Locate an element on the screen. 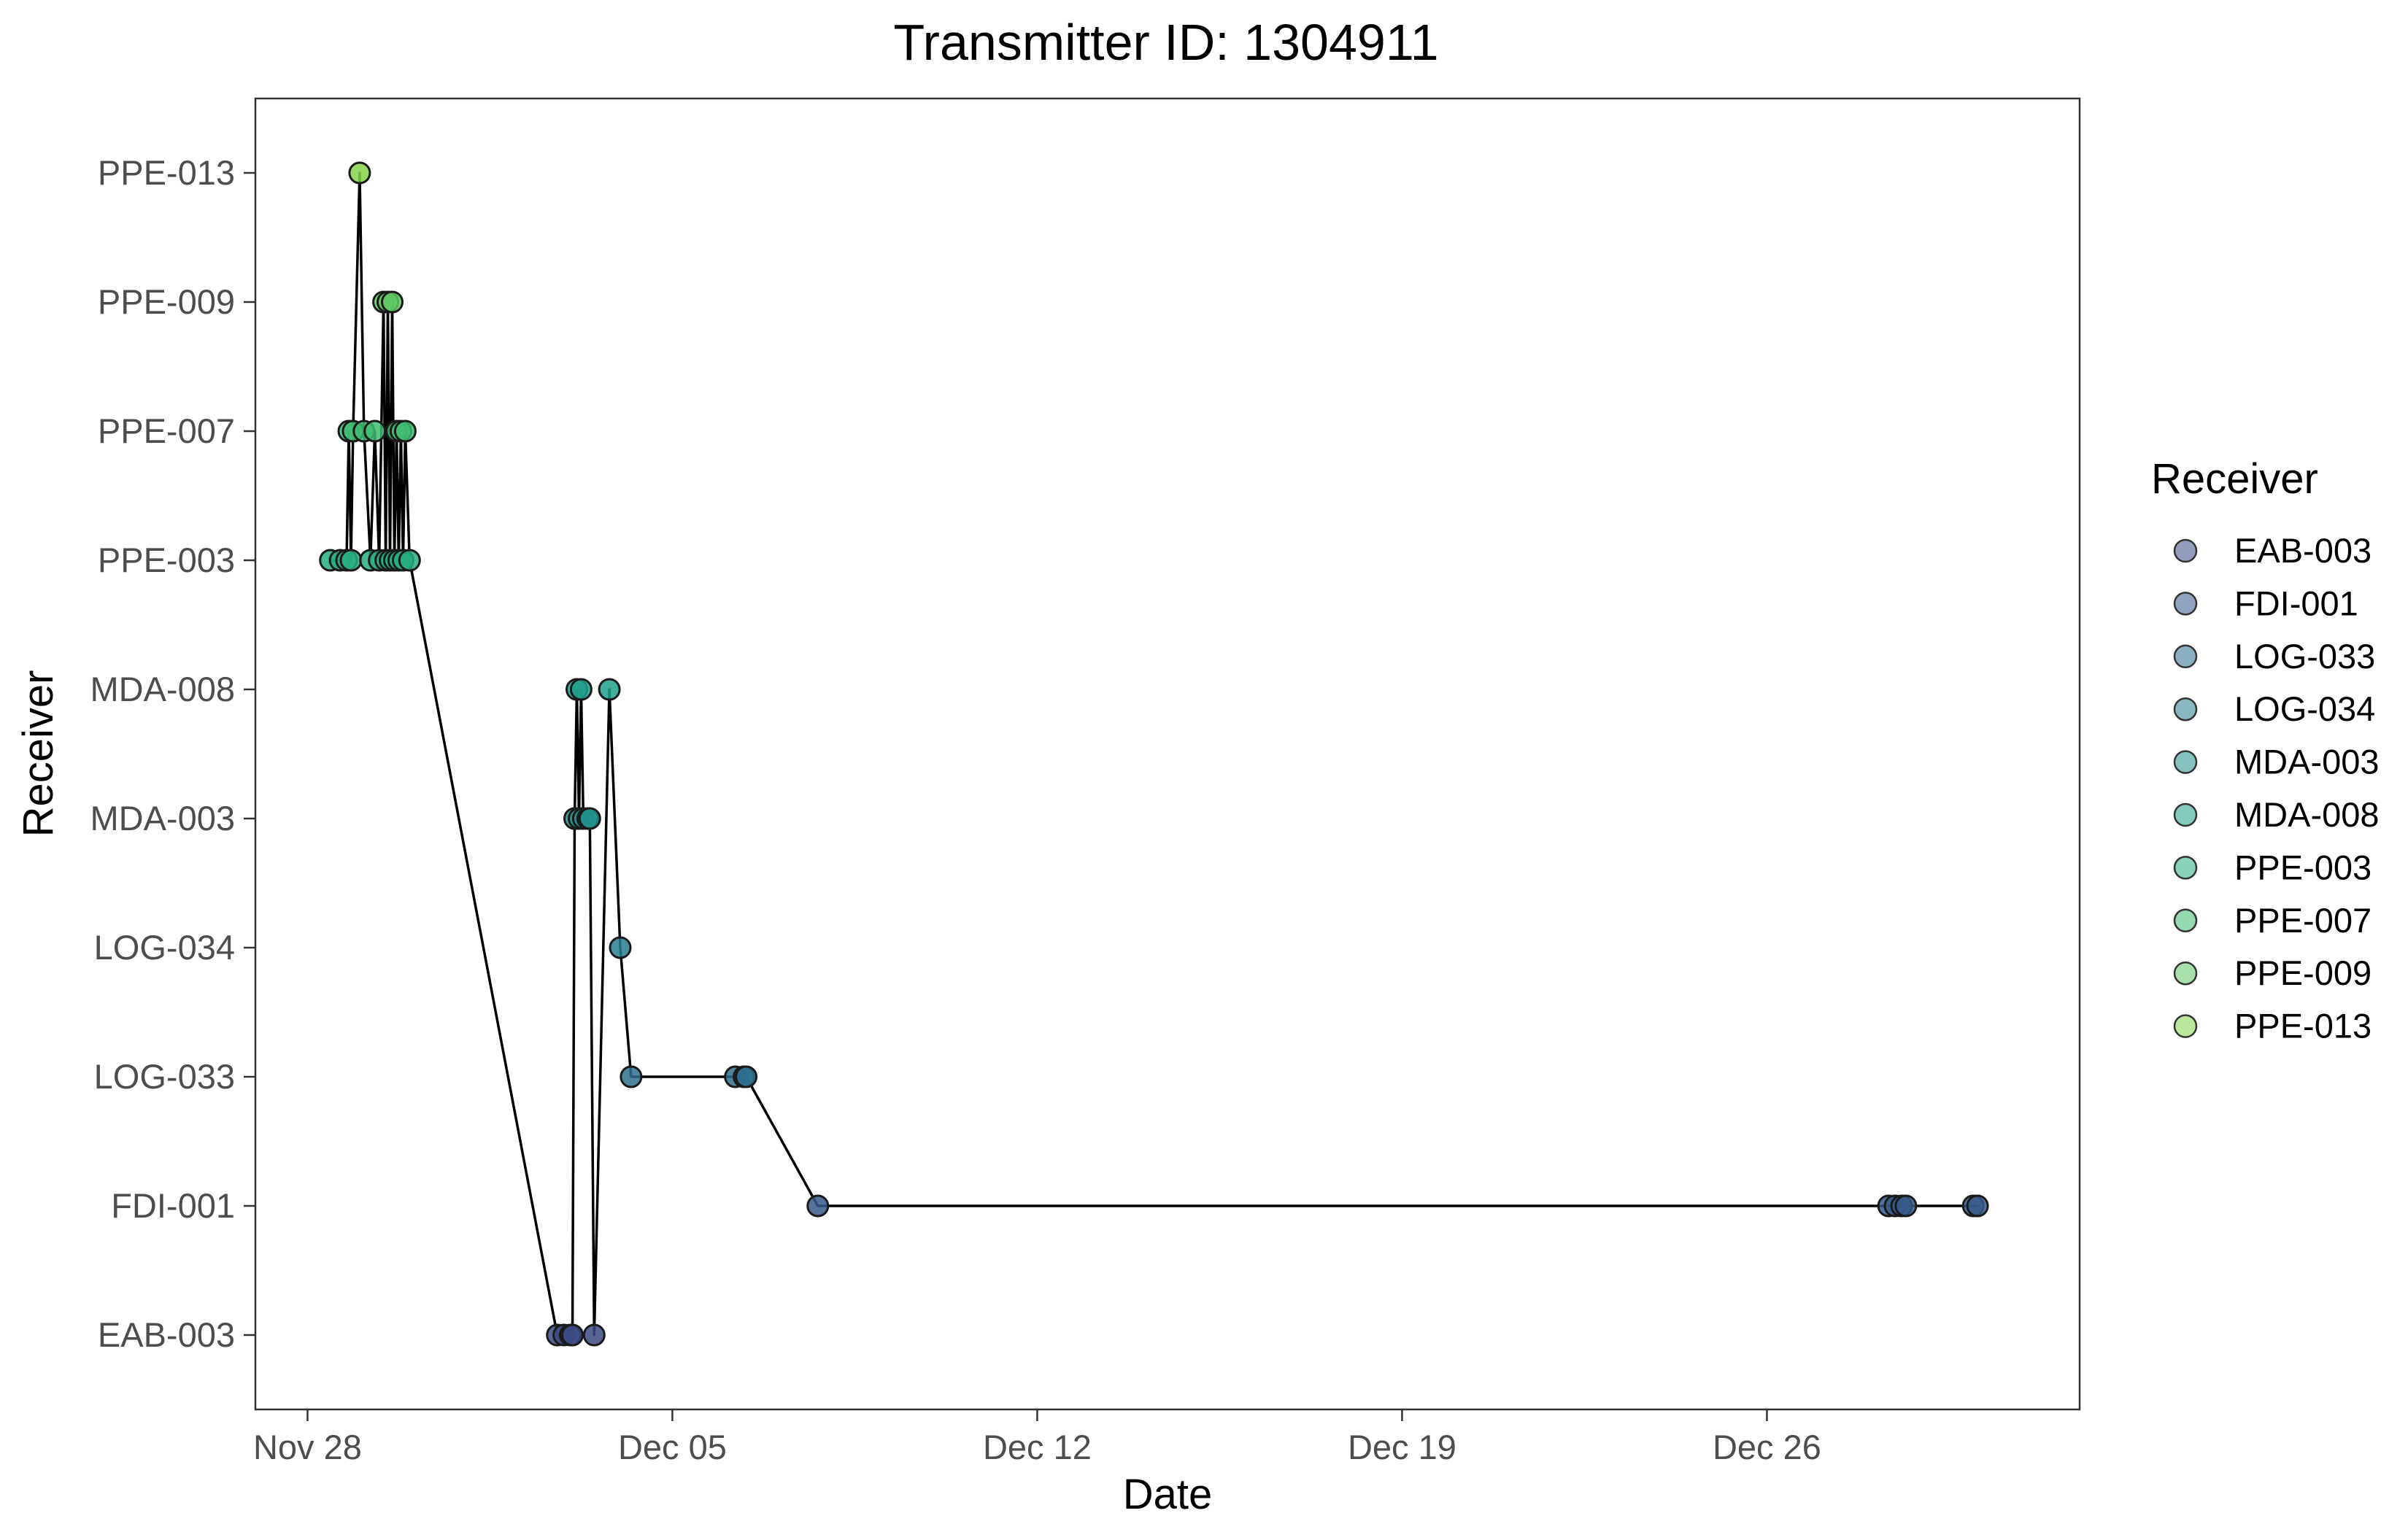 The image size is (2408, 1532). x-tick-label: Dec 05 is located at coordinates (672, 1447).